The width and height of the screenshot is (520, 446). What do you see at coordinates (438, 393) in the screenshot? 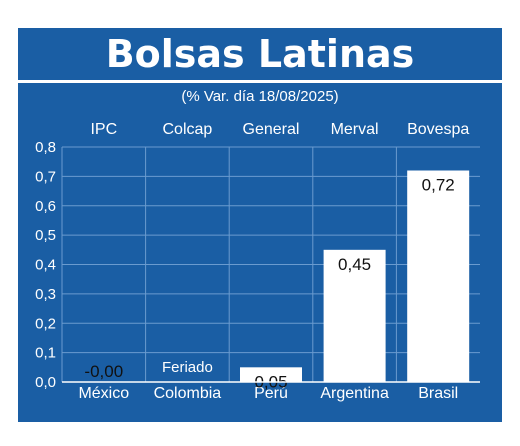
I see `x-tick-label: Brasil` at bounding box center [438, 393].